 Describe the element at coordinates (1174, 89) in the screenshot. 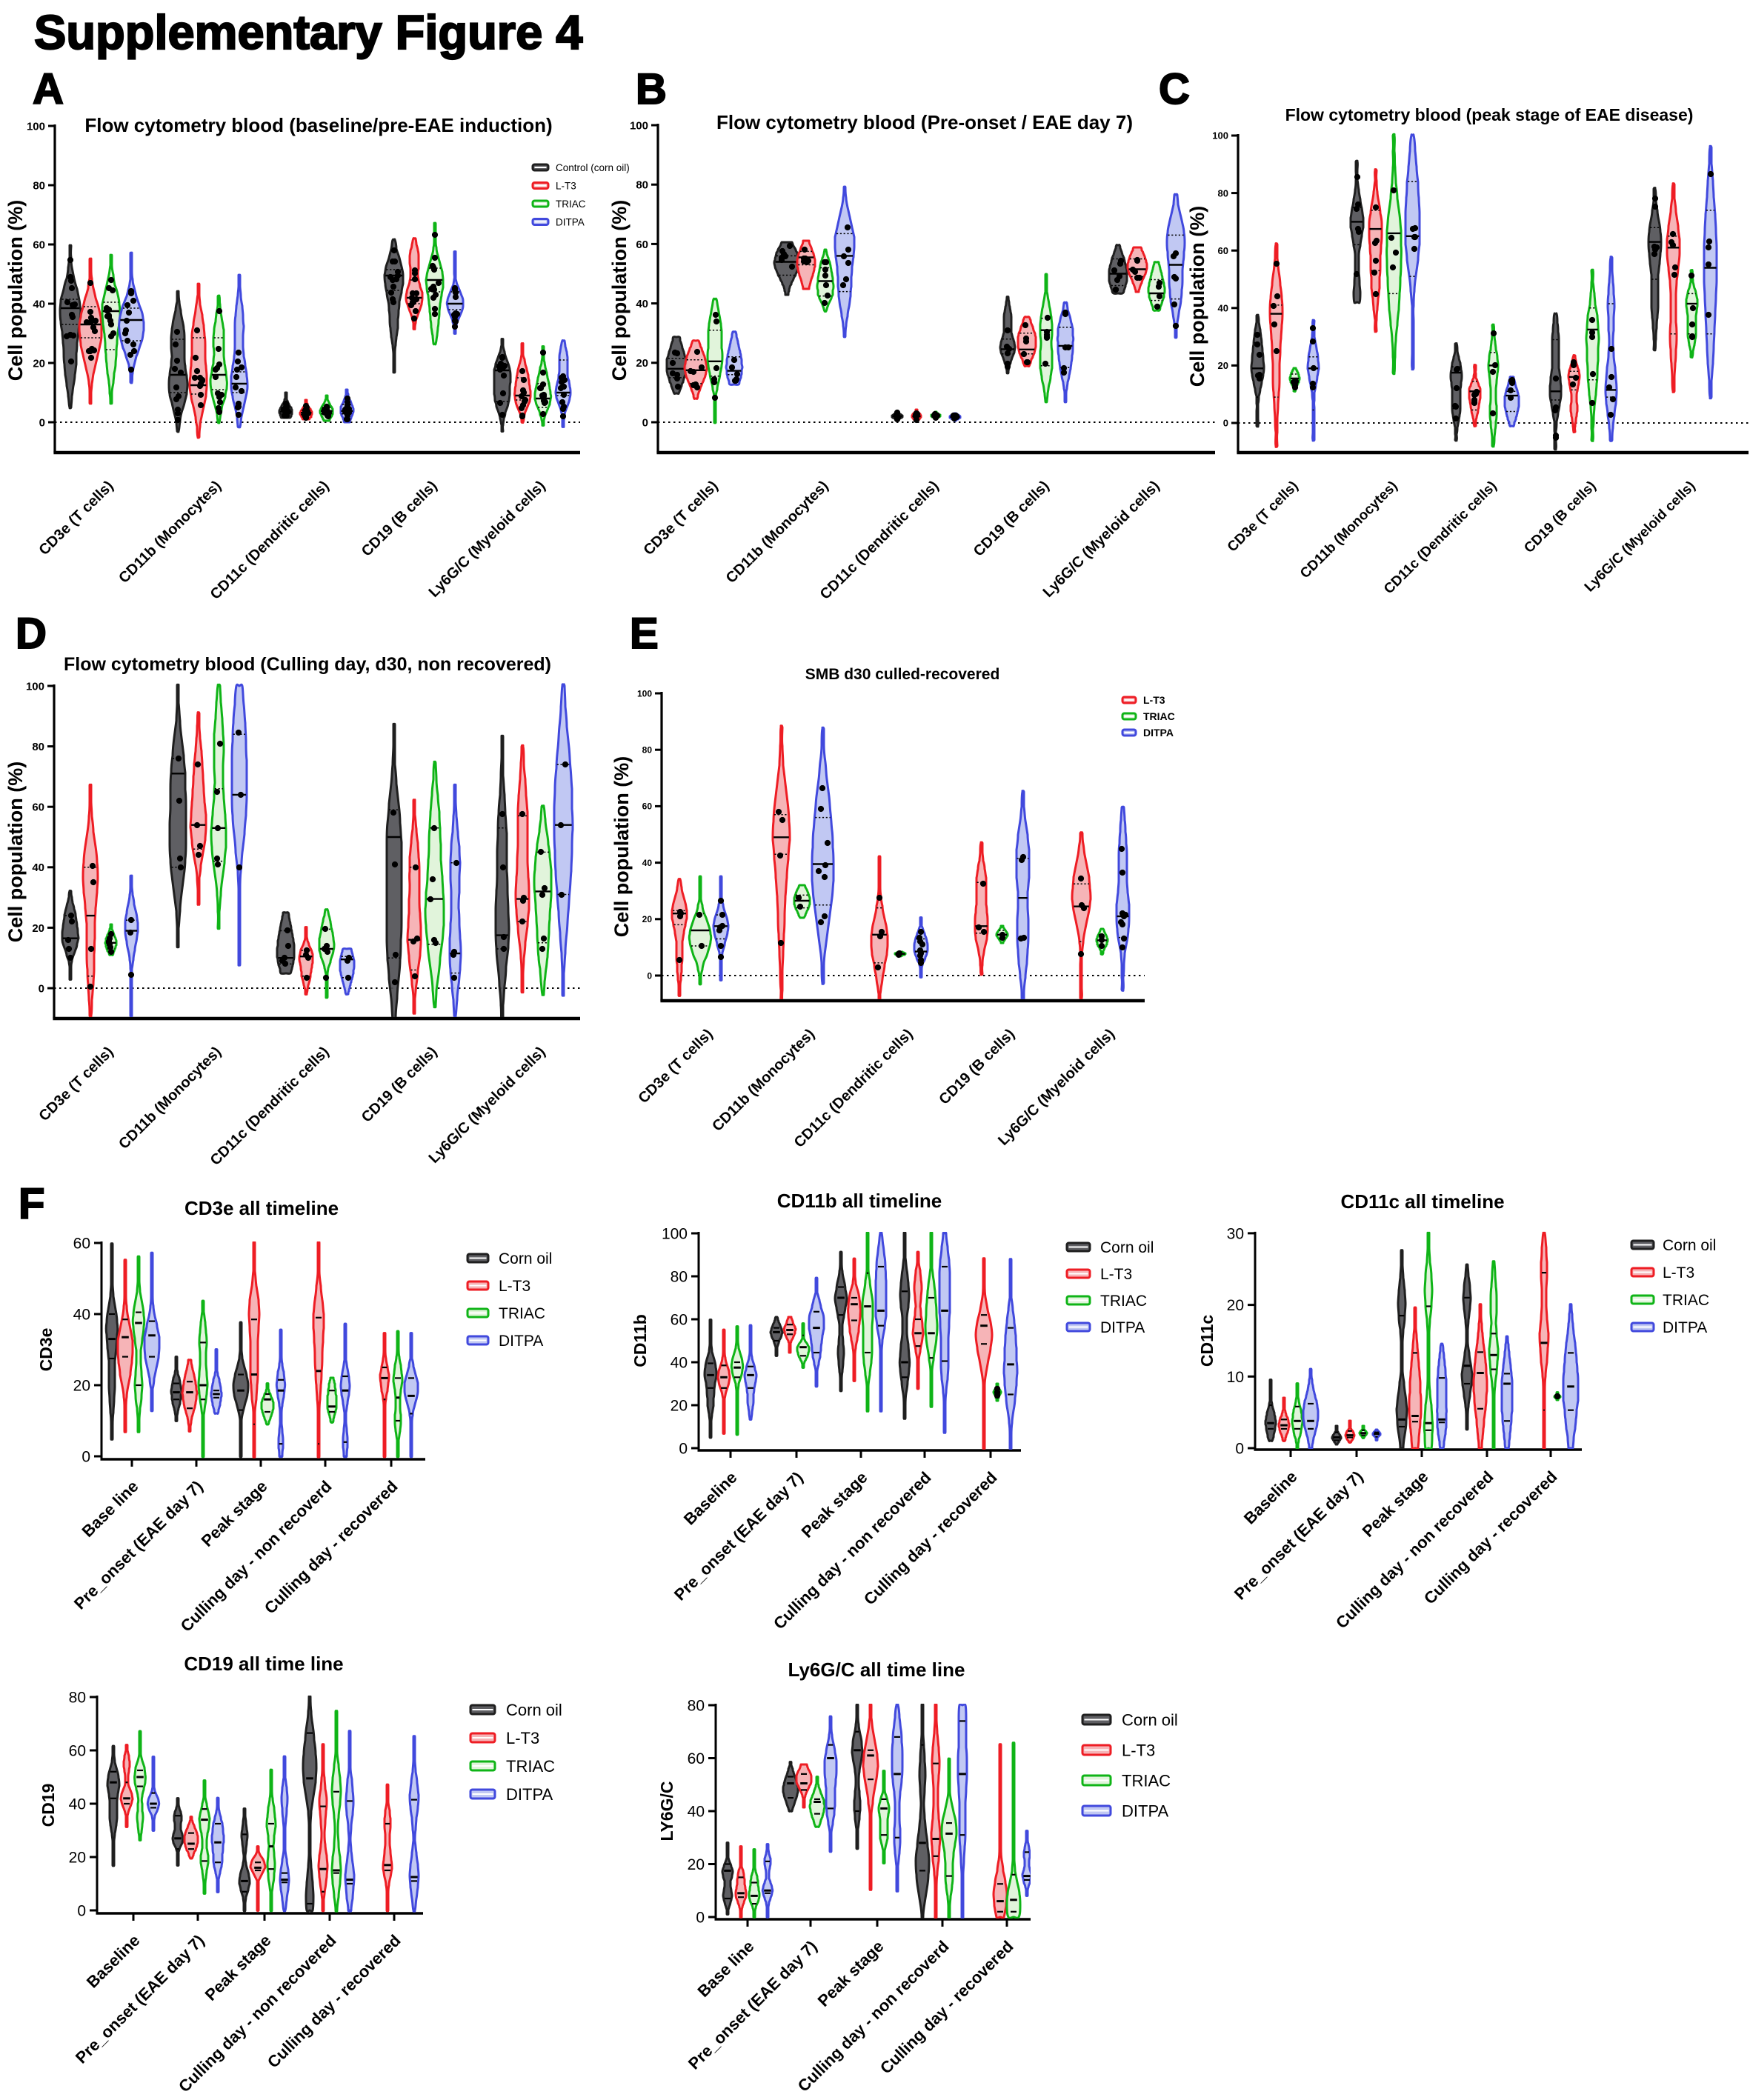

I see `svg-text: C` at that location.